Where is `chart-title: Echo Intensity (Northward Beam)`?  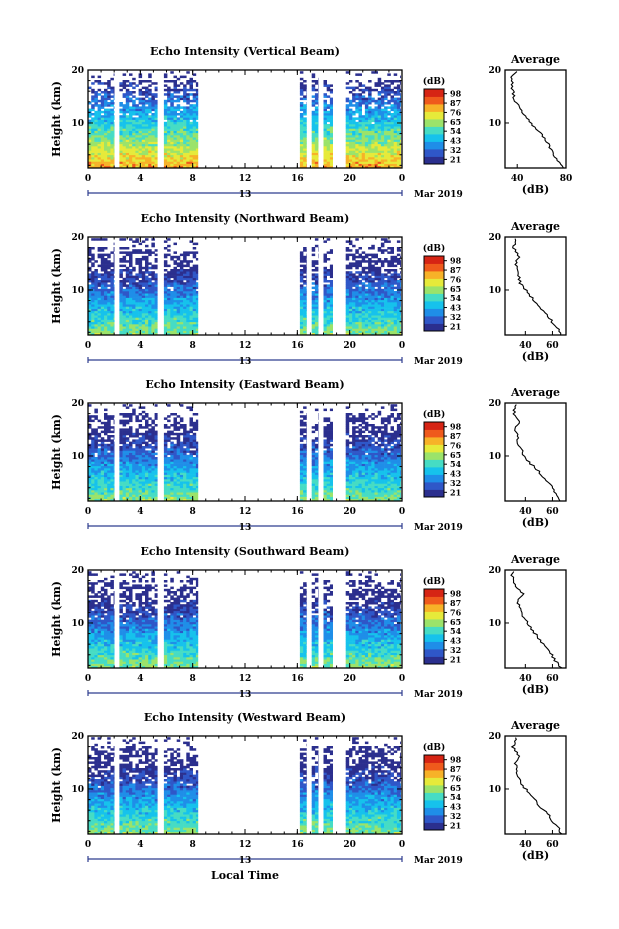
chart-title: Echo Intensity (Northward Beam) is located at coordinates (245, 218).